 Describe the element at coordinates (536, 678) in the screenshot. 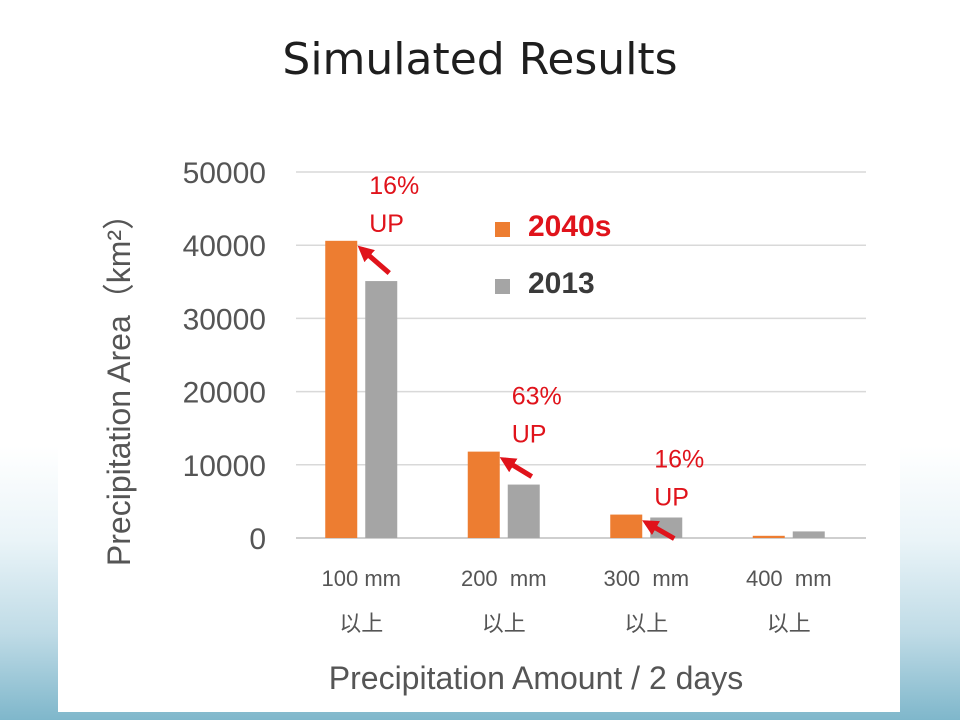

I see `x-axis-title: Precipitation Amount / 2 days` at that location.